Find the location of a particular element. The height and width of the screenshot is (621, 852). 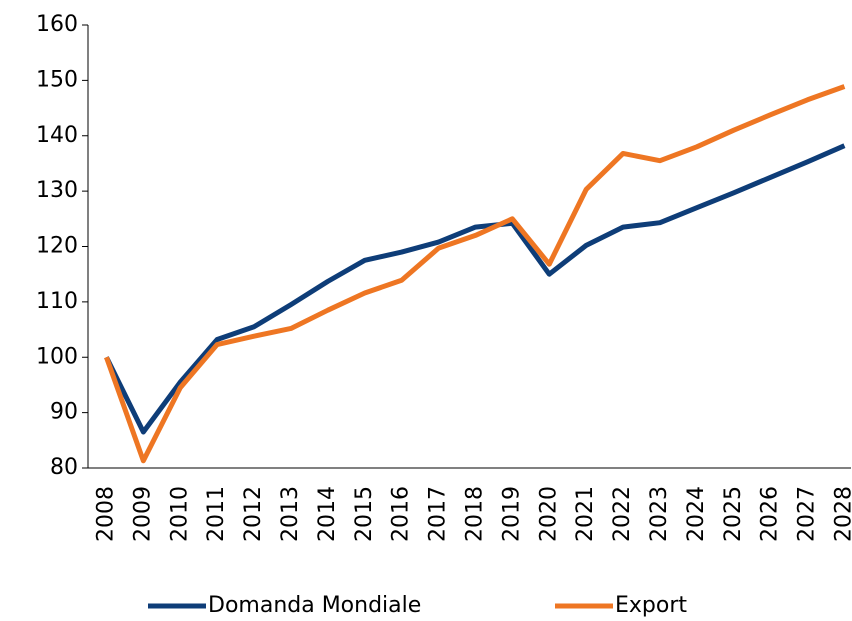

x-tick-label: 2008 is located at coordinates (105, 514).